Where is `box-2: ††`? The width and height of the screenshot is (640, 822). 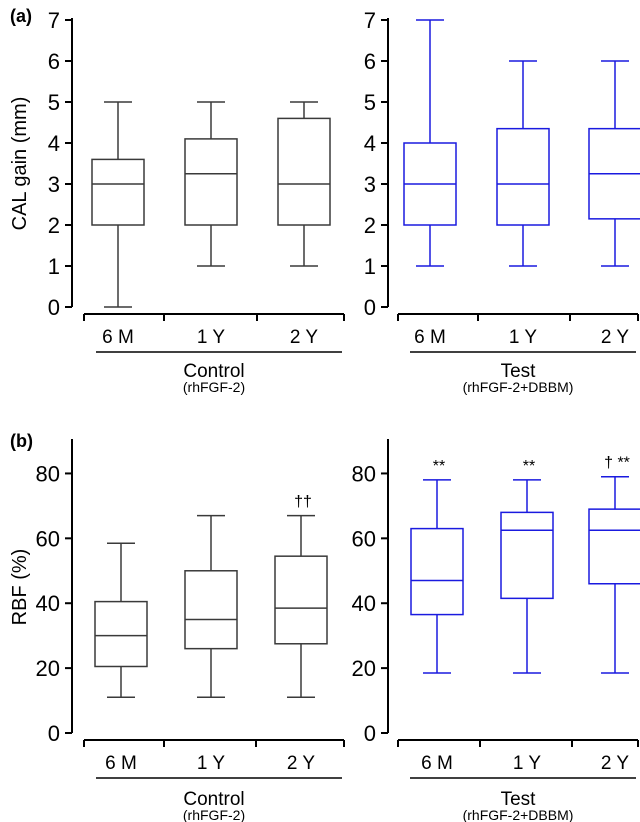
box-2: †† is located at coordinates (301, 596).